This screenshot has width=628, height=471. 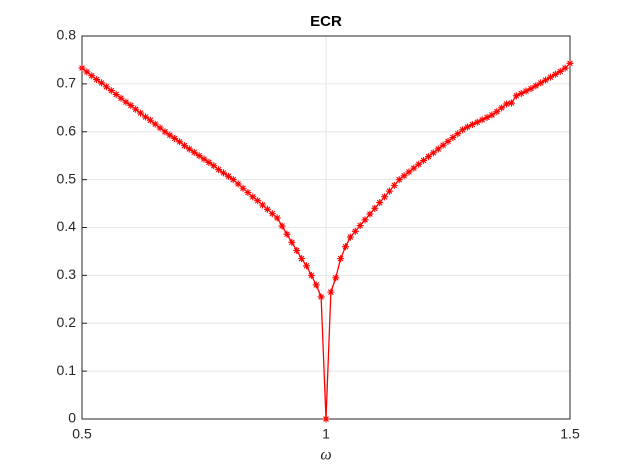 What do you see at coordinates (67, 226) in the screenshot?
I see `y-tick-label: 0.4` at bounding box center [67, 226].